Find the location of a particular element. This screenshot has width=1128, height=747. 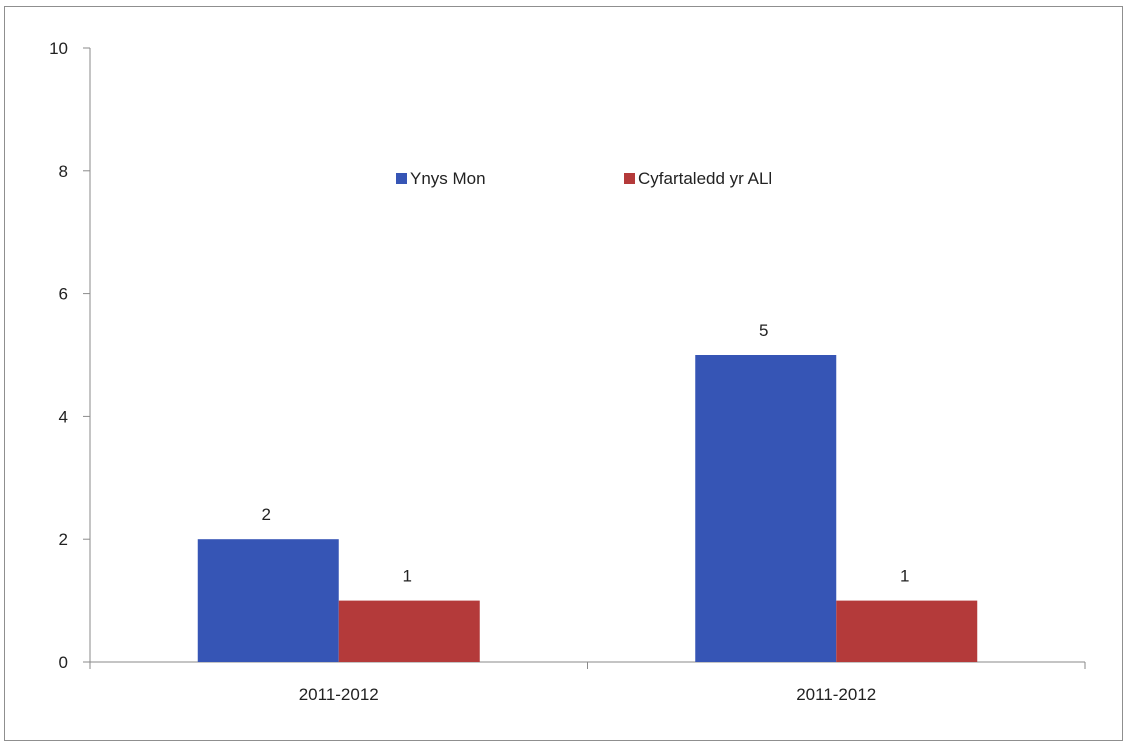

y-tick-label: 4 is located at coordinates (63, 416).